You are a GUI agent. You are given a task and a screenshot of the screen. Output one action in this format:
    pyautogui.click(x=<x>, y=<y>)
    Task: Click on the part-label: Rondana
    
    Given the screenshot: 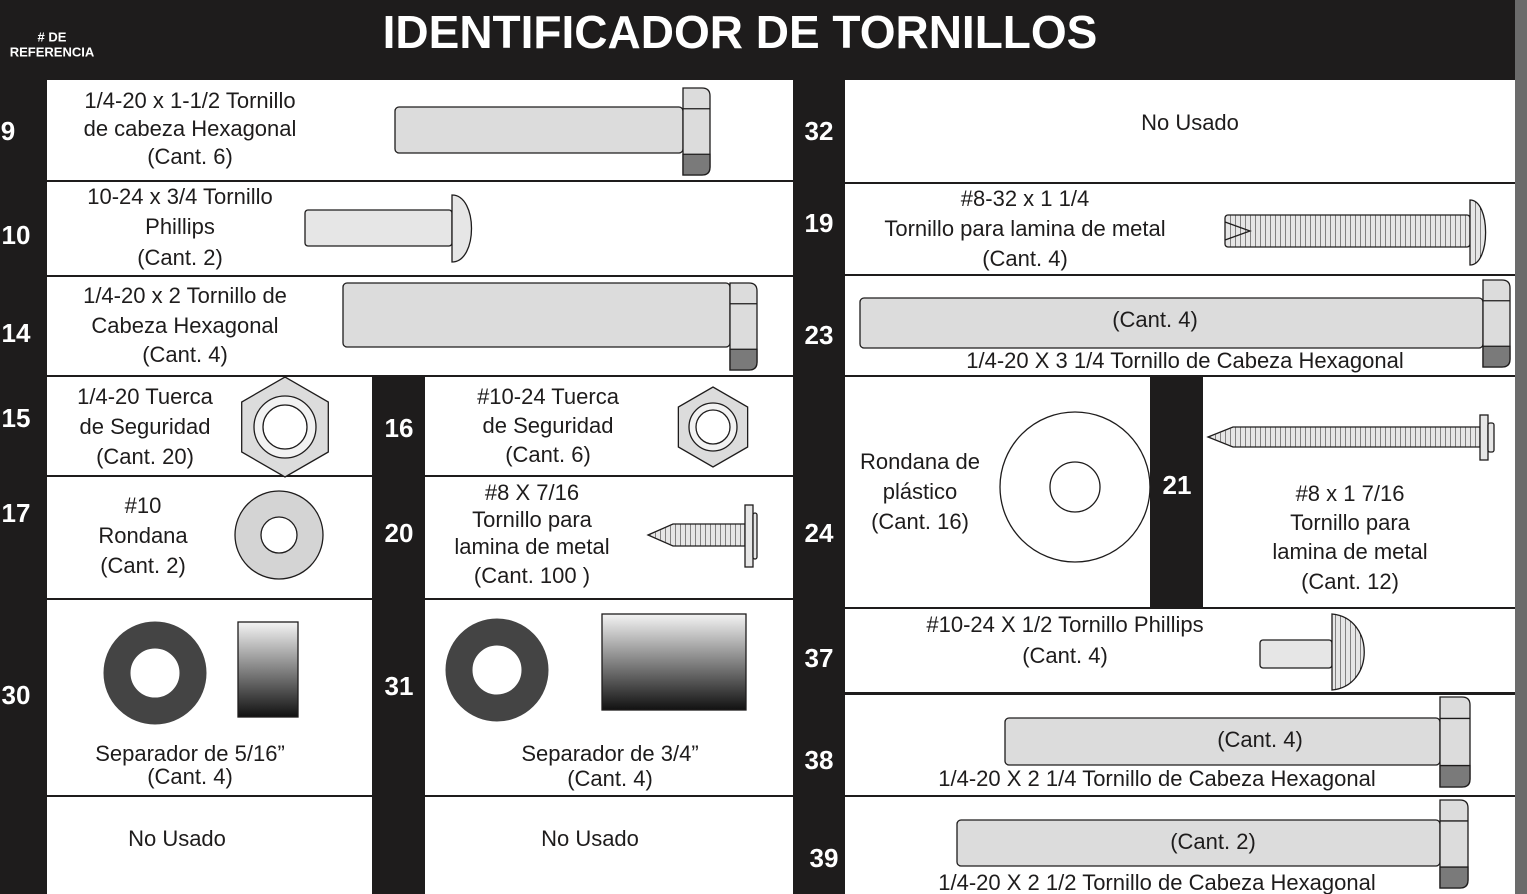 What is the action you would take?
    pyautogui.click(x=143, y=535)
    